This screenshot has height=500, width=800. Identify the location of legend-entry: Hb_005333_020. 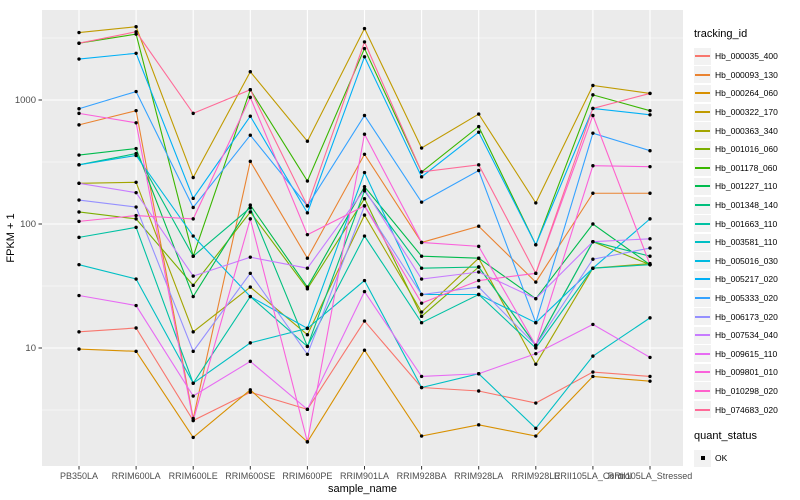
(746, 298).